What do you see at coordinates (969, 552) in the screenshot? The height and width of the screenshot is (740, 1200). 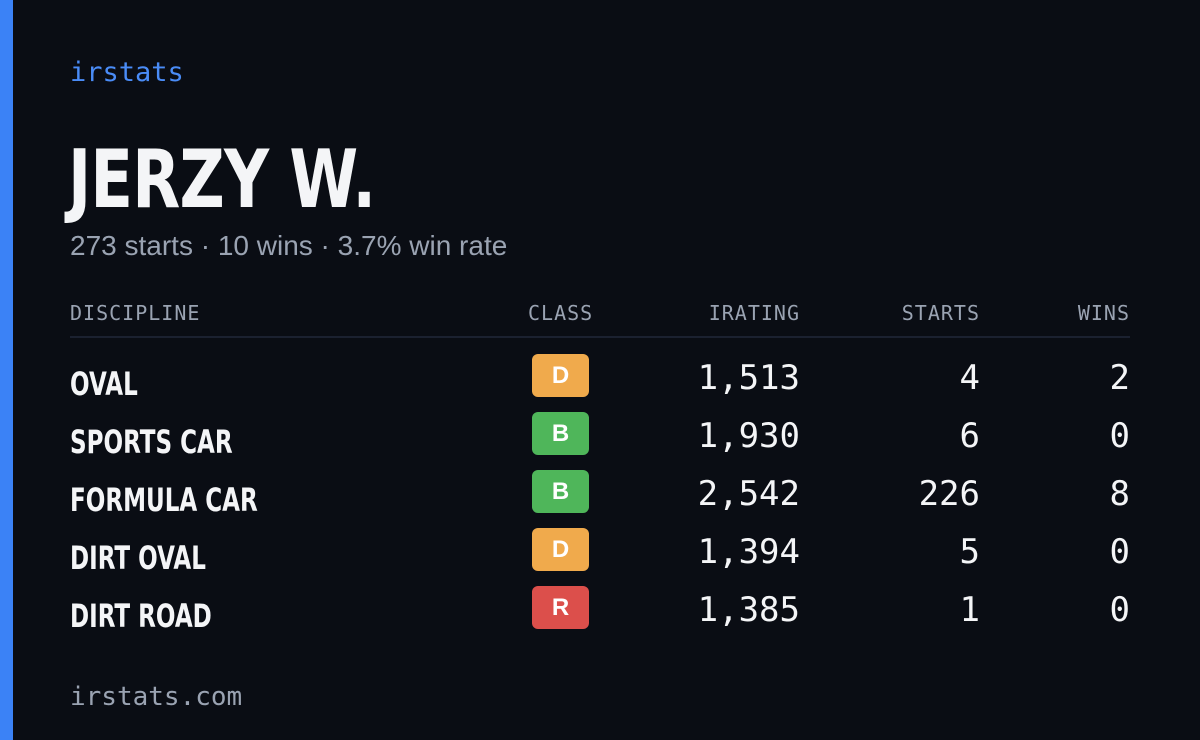 I see `starts-value: 5` at bounding box center [969, 552].